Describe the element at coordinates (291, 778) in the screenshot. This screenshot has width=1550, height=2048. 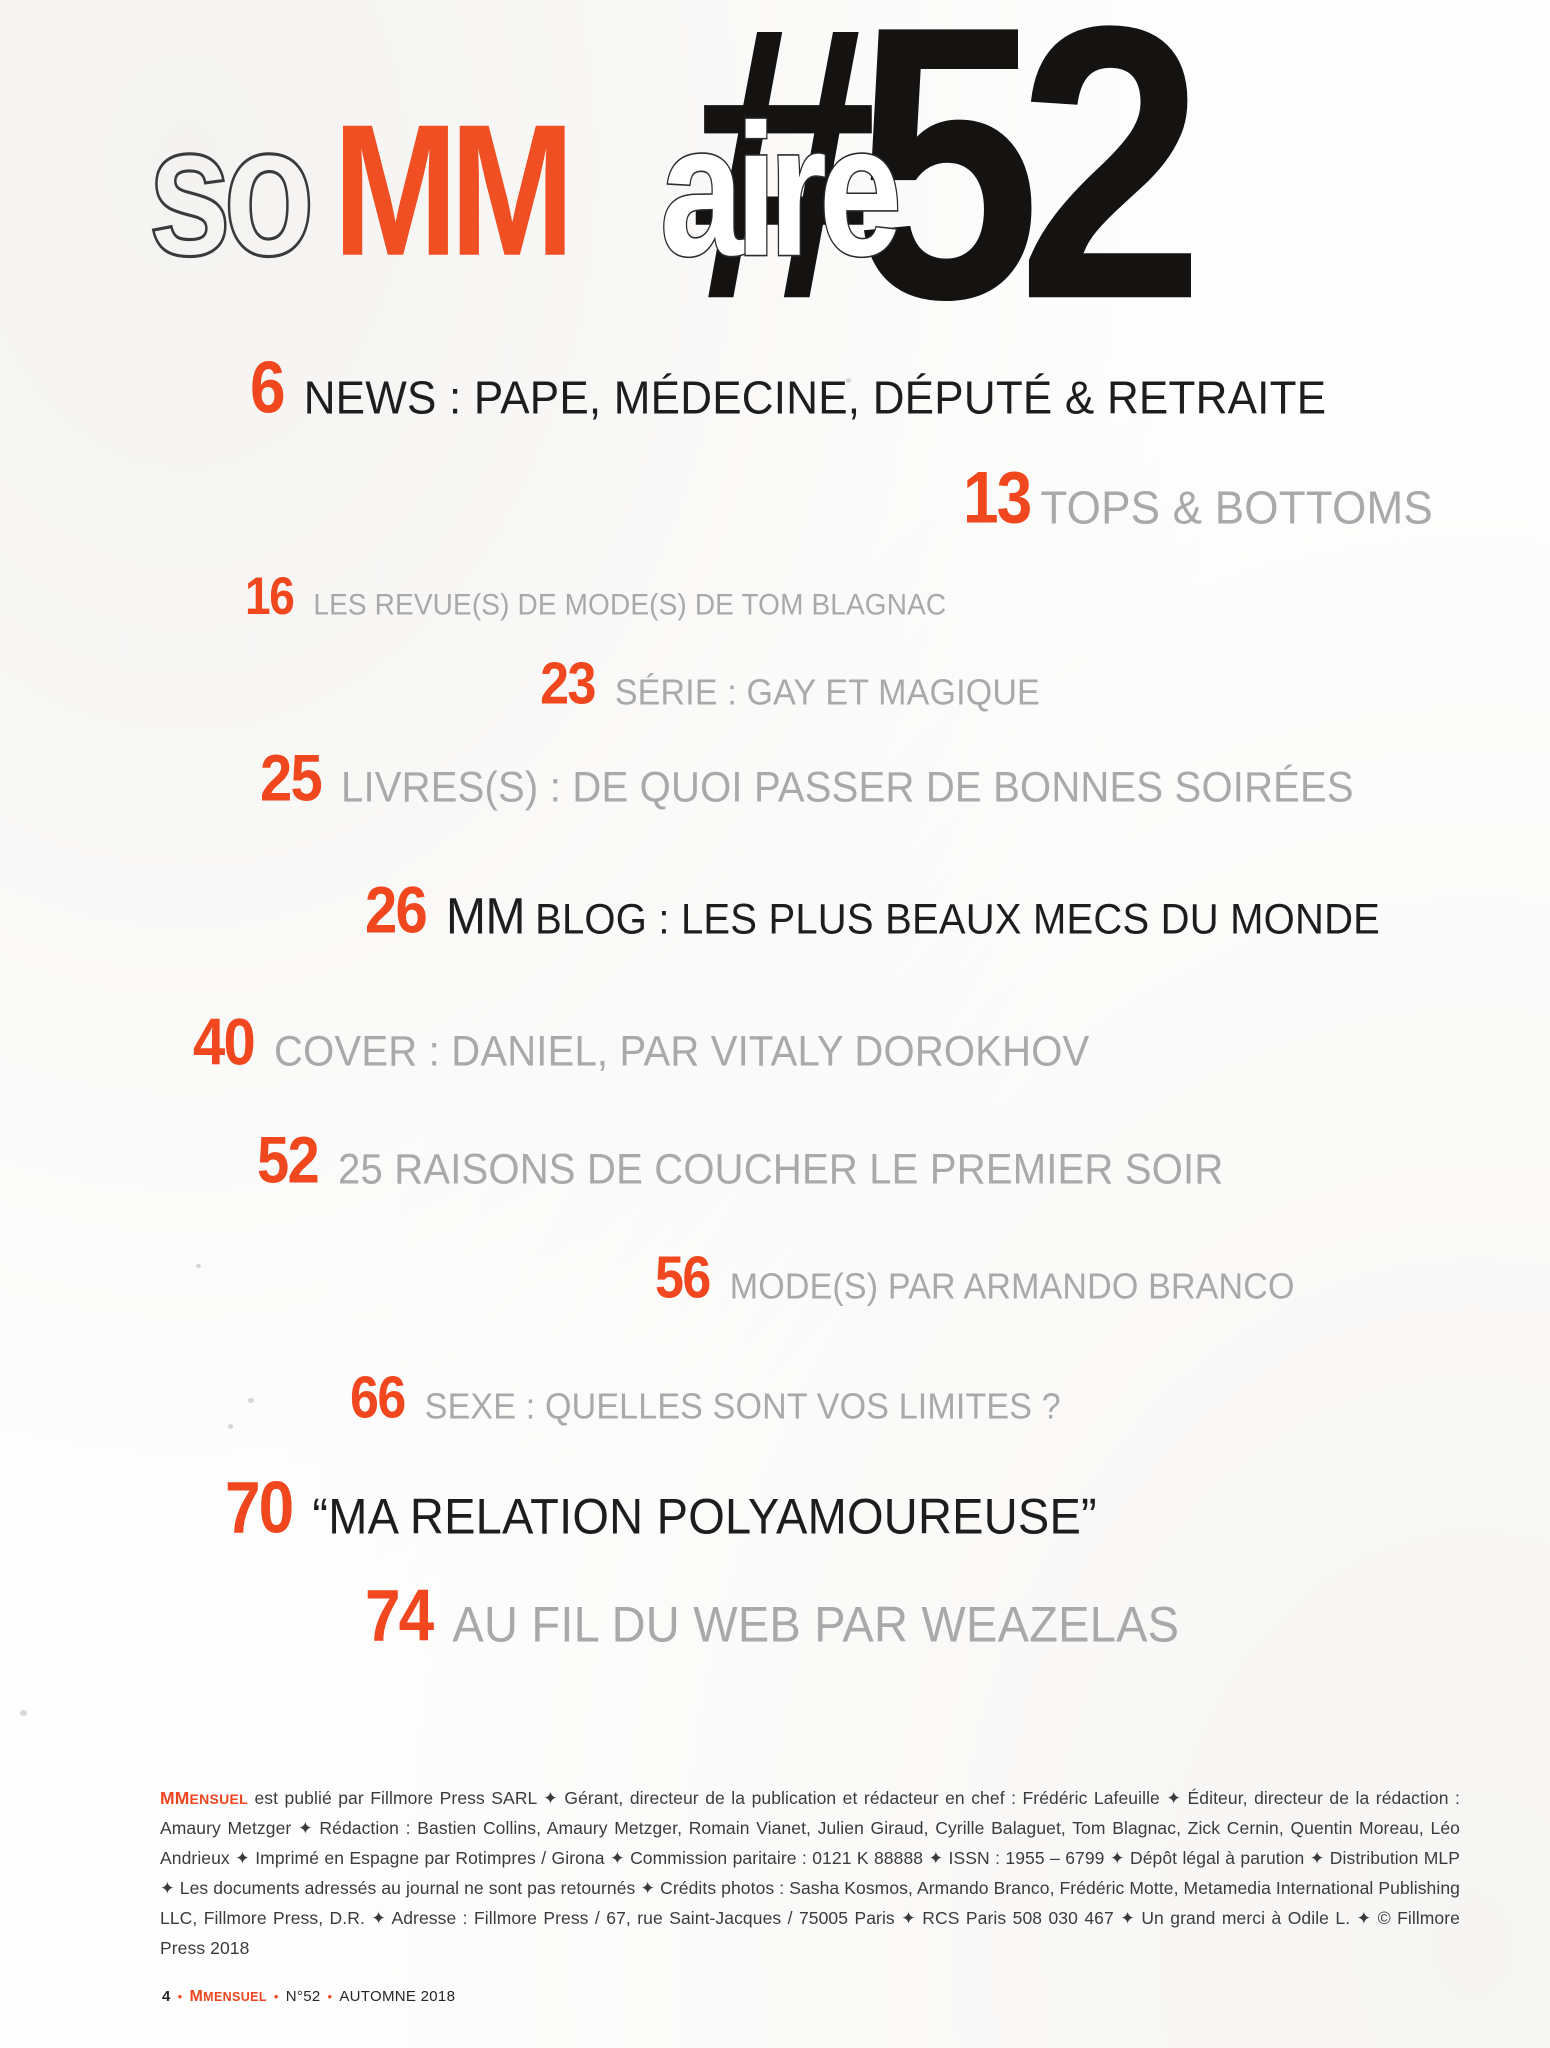
I see `toc-page-number: 25` at that location.